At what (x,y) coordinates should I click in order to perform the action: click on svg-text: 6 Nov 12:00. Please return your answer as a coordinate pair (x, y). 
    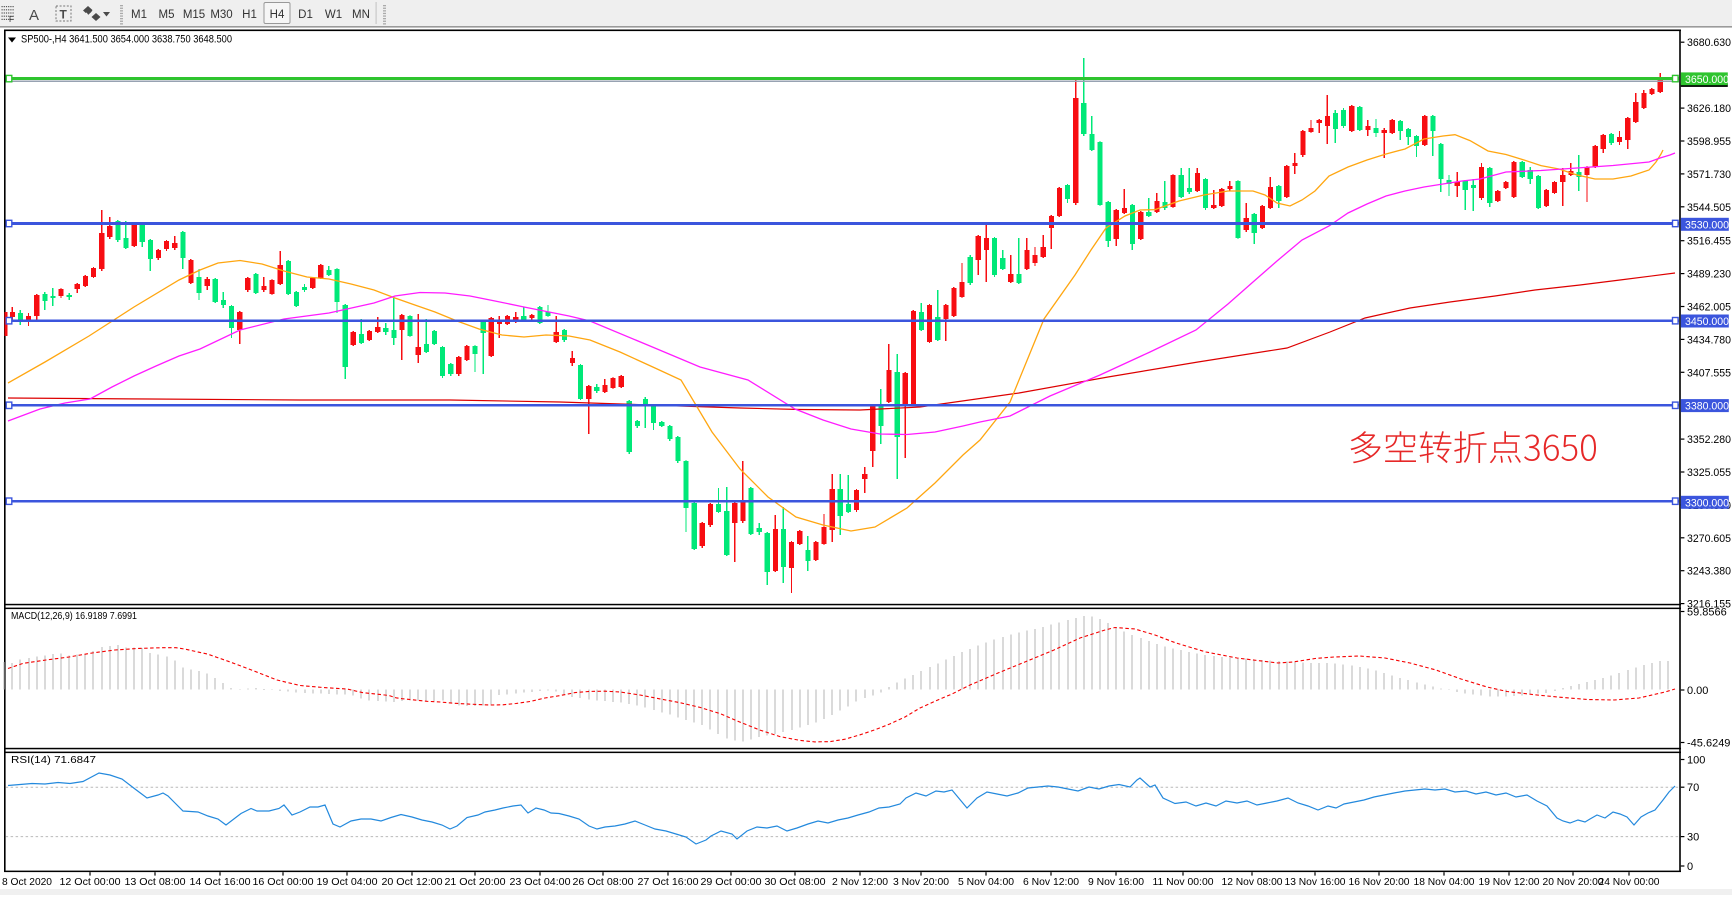
    Looking at the image, I should click on (1051, 882).